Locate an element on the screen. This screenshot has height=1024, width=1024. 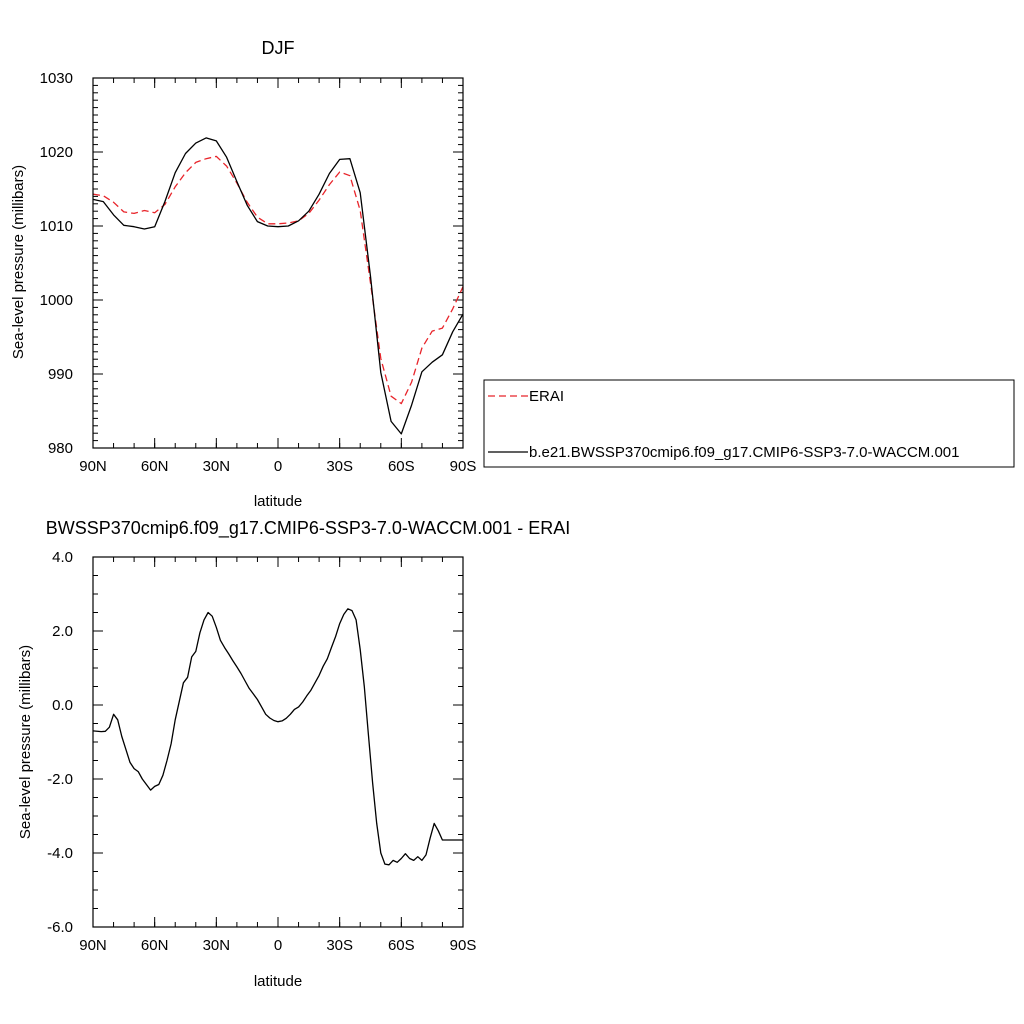
bottom-series-group is located at coordinates (277, 737).